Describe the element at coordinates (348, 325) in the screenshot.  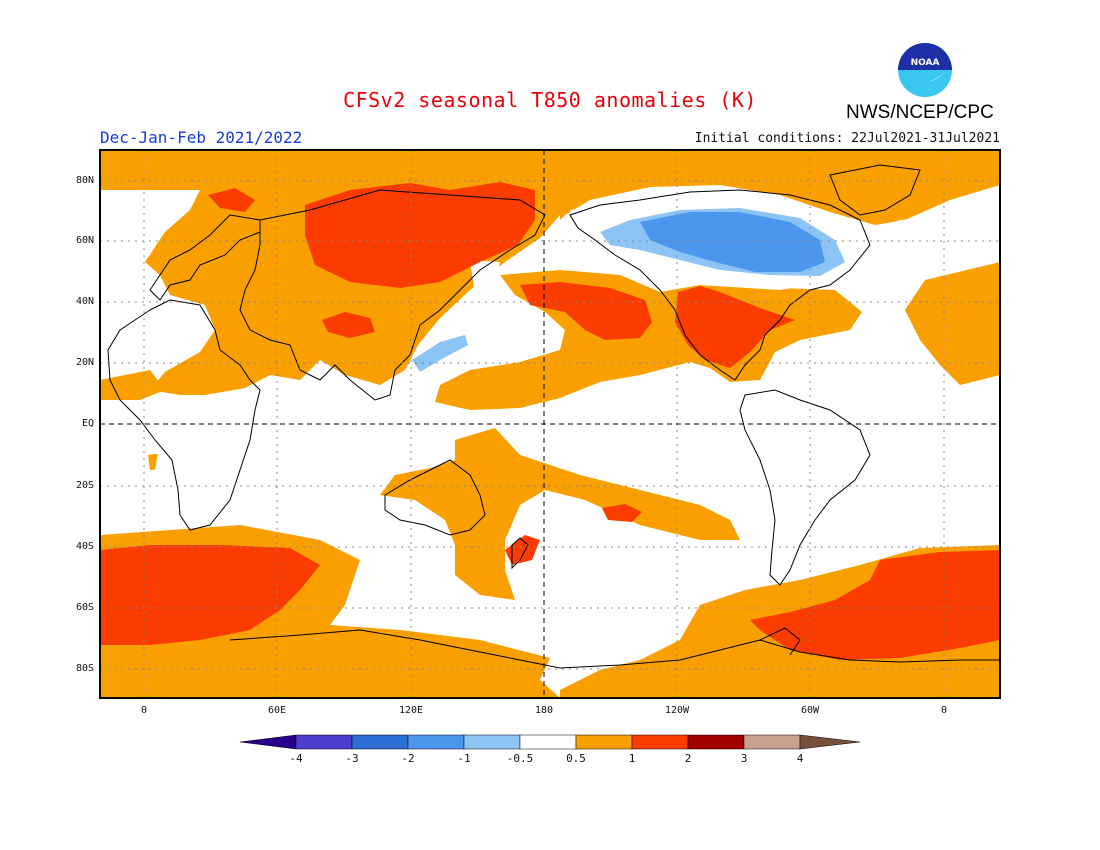
I see `anomaly-red-central-asia` at that location.